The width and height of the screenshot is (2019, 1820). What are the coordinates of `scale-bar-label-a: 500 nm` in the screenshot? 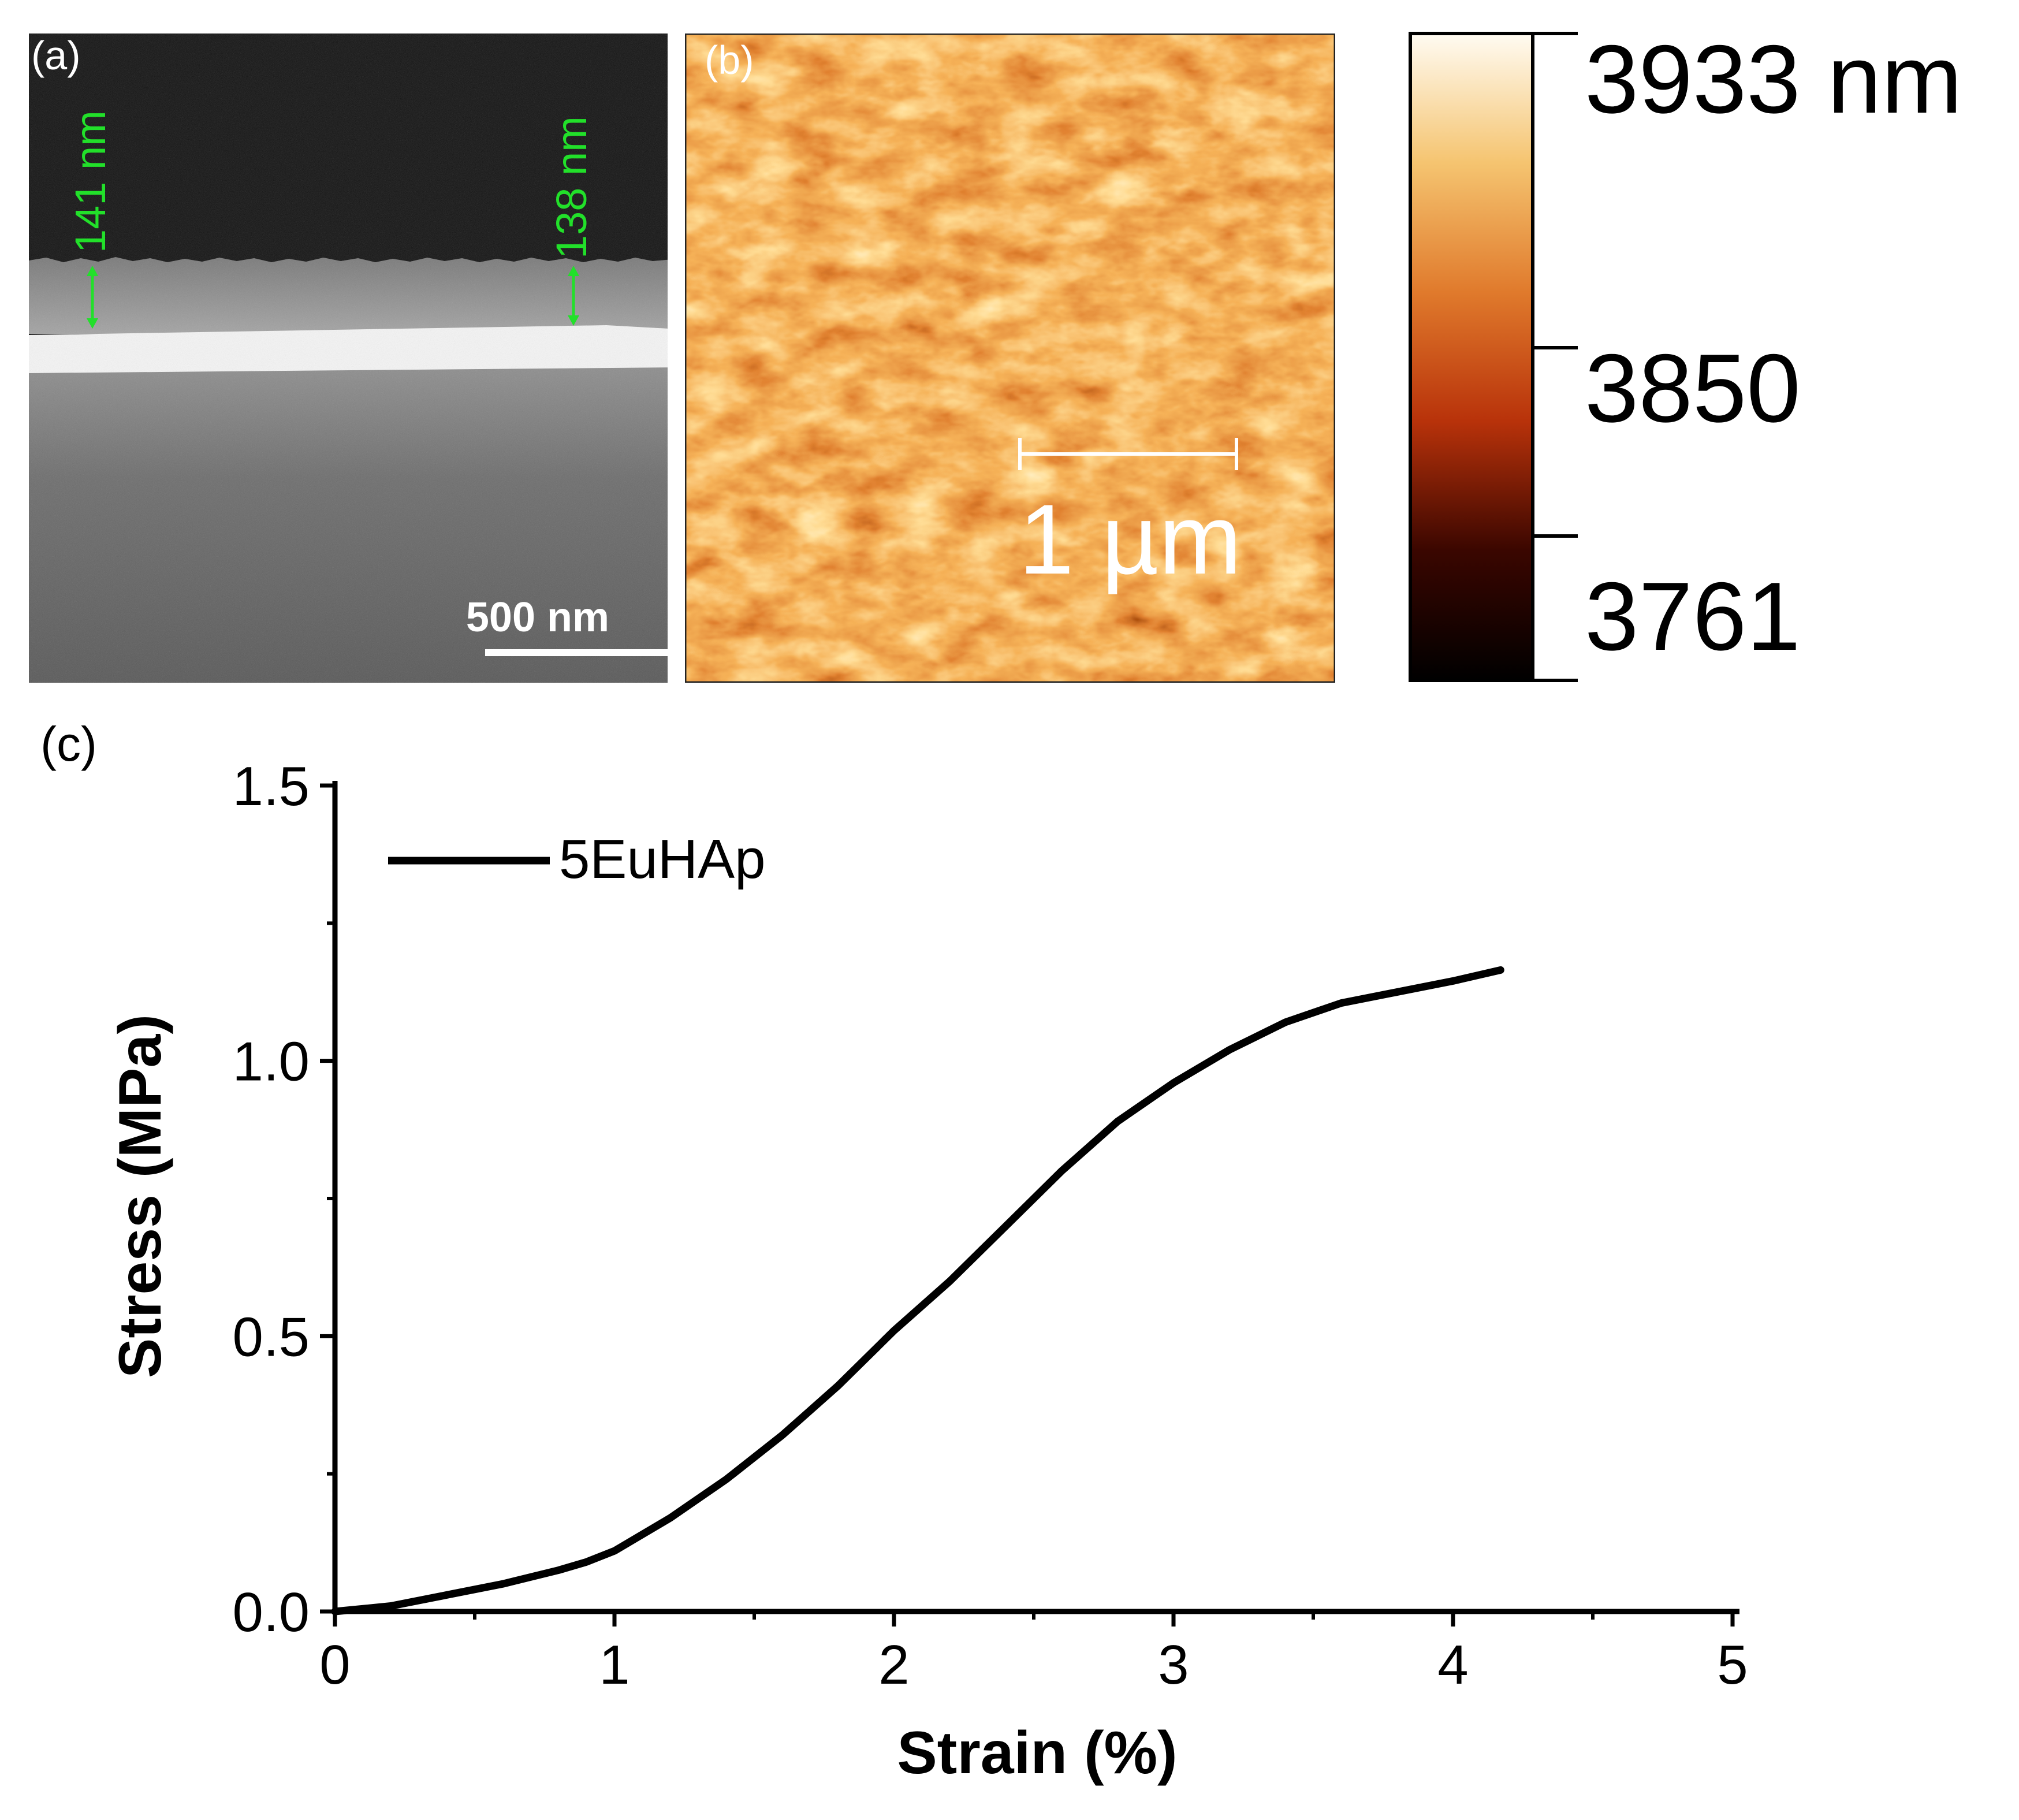 It's located at (537, 617).